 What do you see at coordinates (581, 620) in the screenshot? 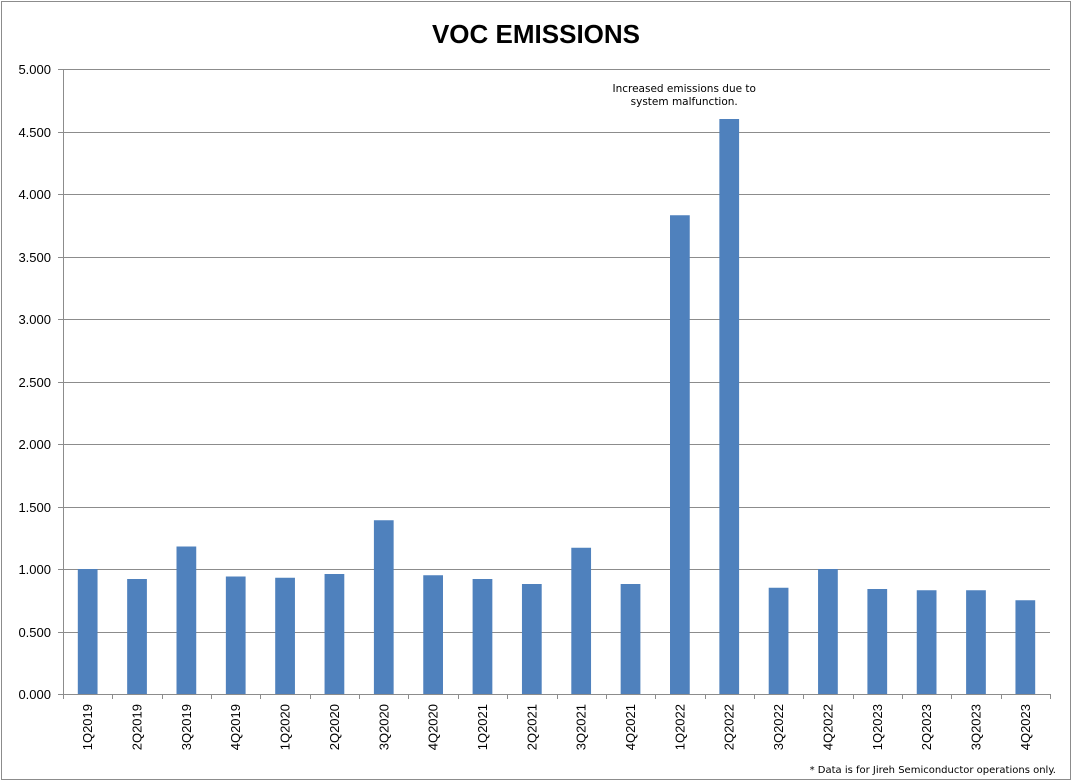
I see `bar-3Q2021` at bounding box center [581, 620].